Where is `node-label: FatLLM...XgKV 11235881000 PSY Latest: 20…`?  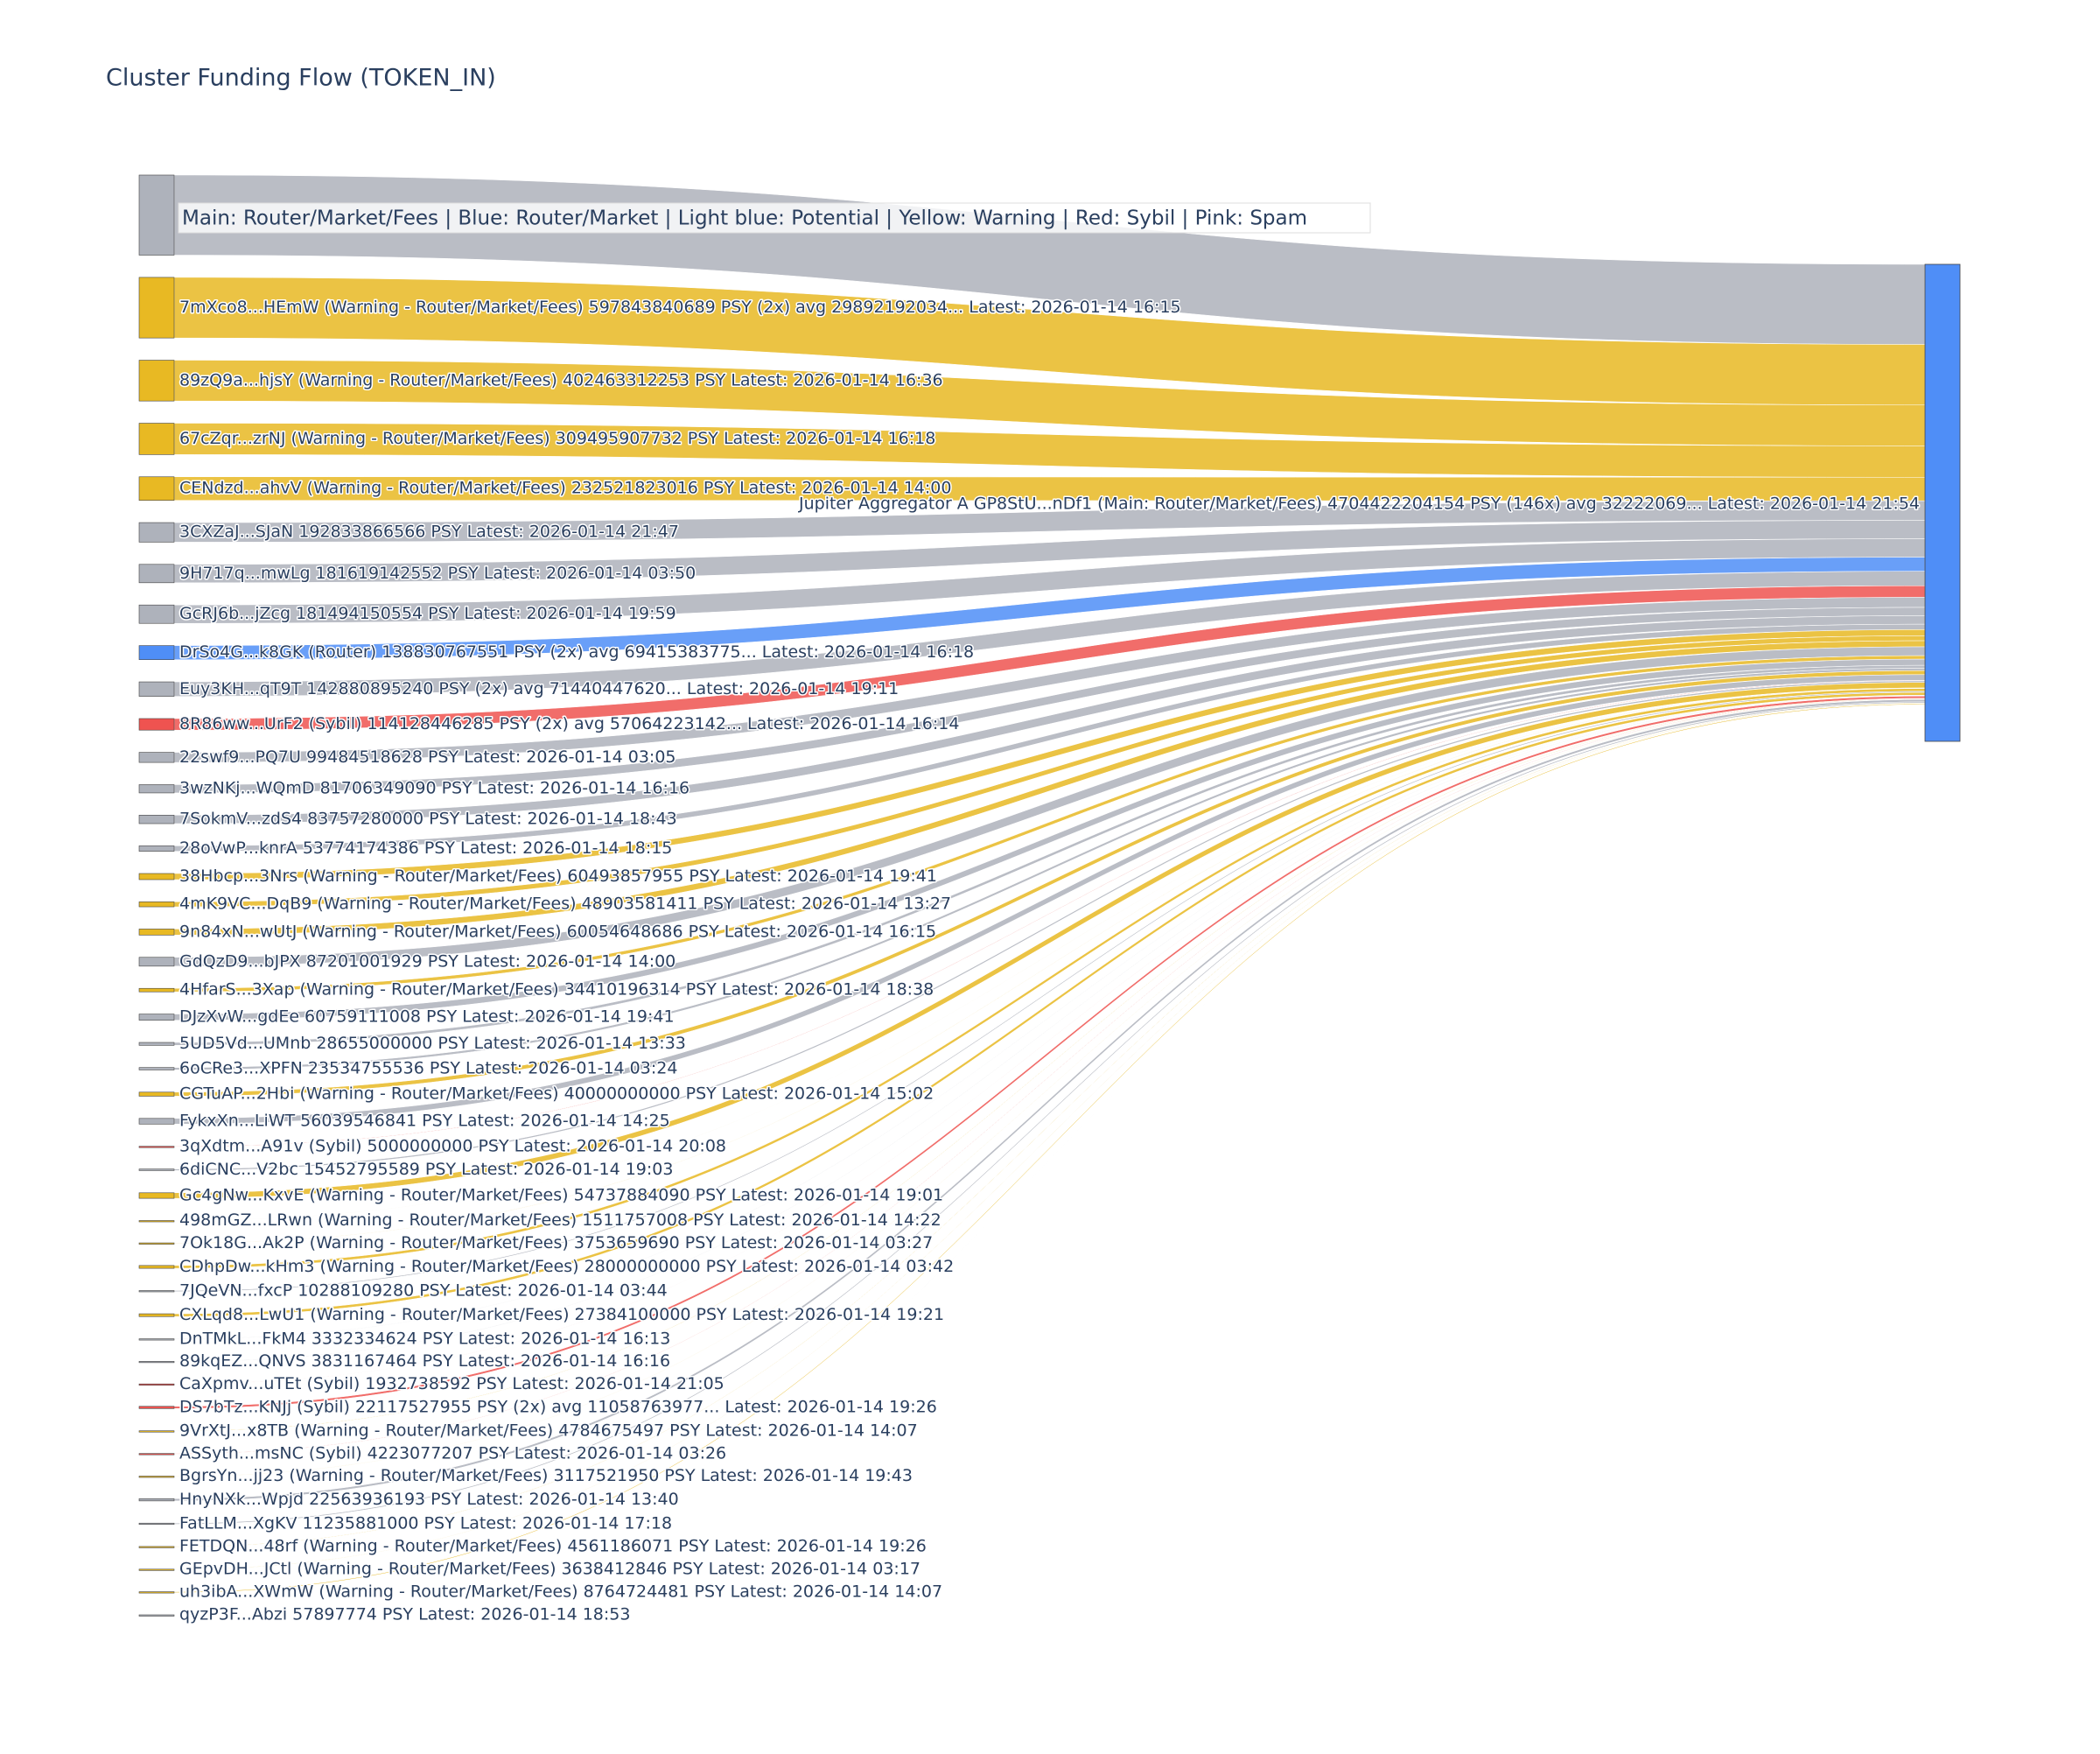 node-label: FatLLM...XgKV 11235881000 PSY Latest: 20… is located at coordinates (425, 1523).